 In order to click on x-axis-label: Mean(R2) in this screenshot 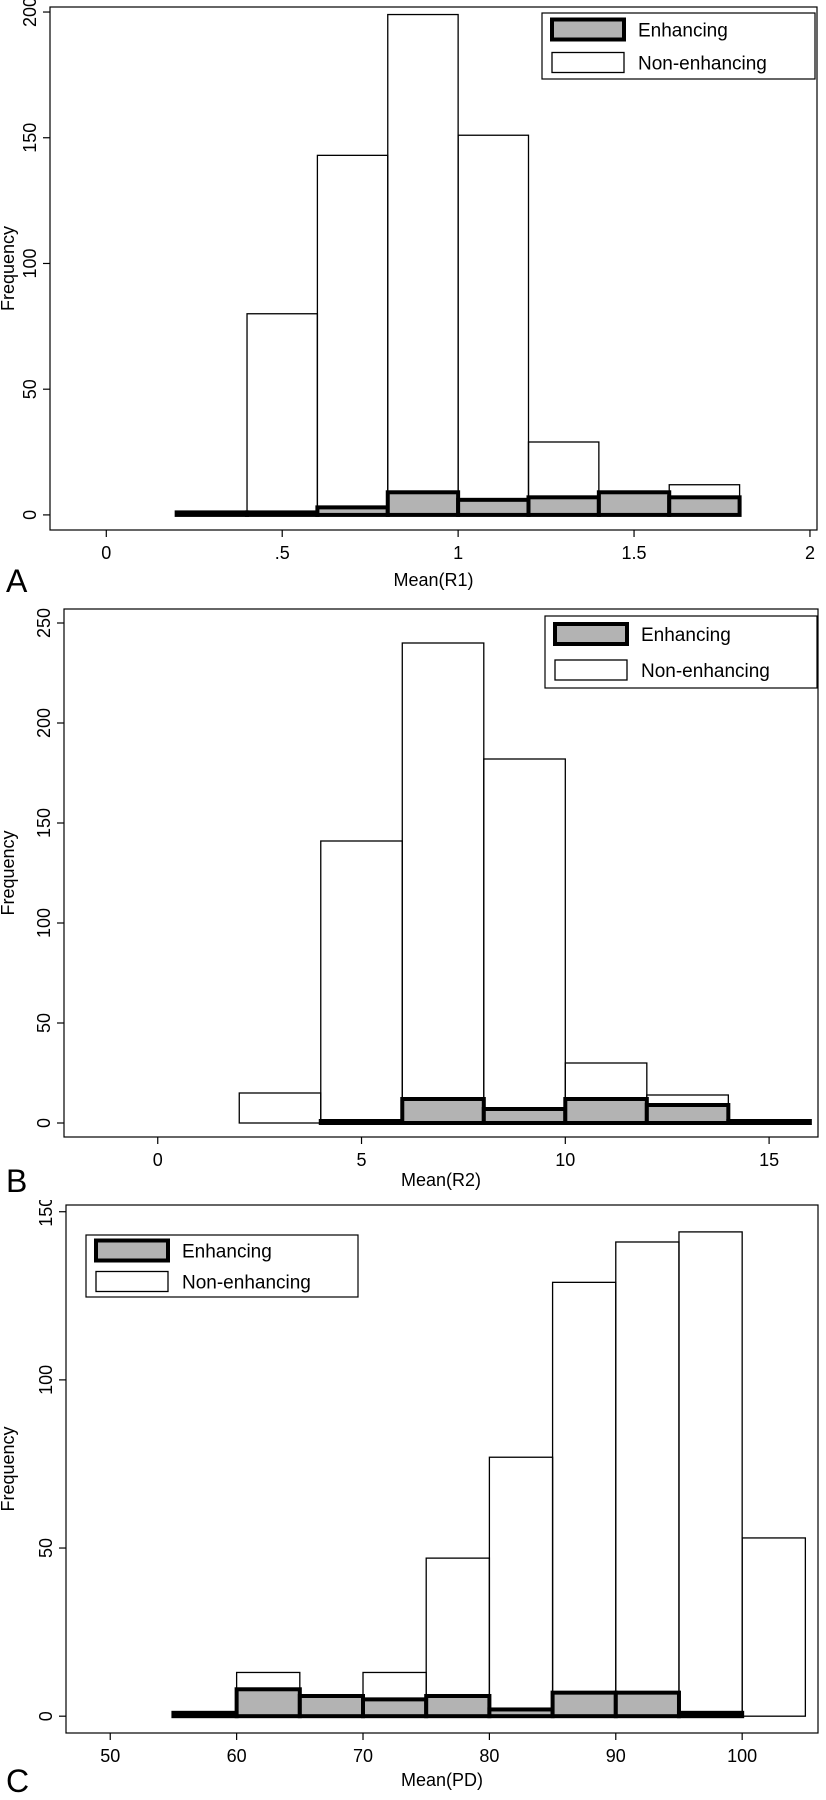, I will do `click(441, 1180)`.